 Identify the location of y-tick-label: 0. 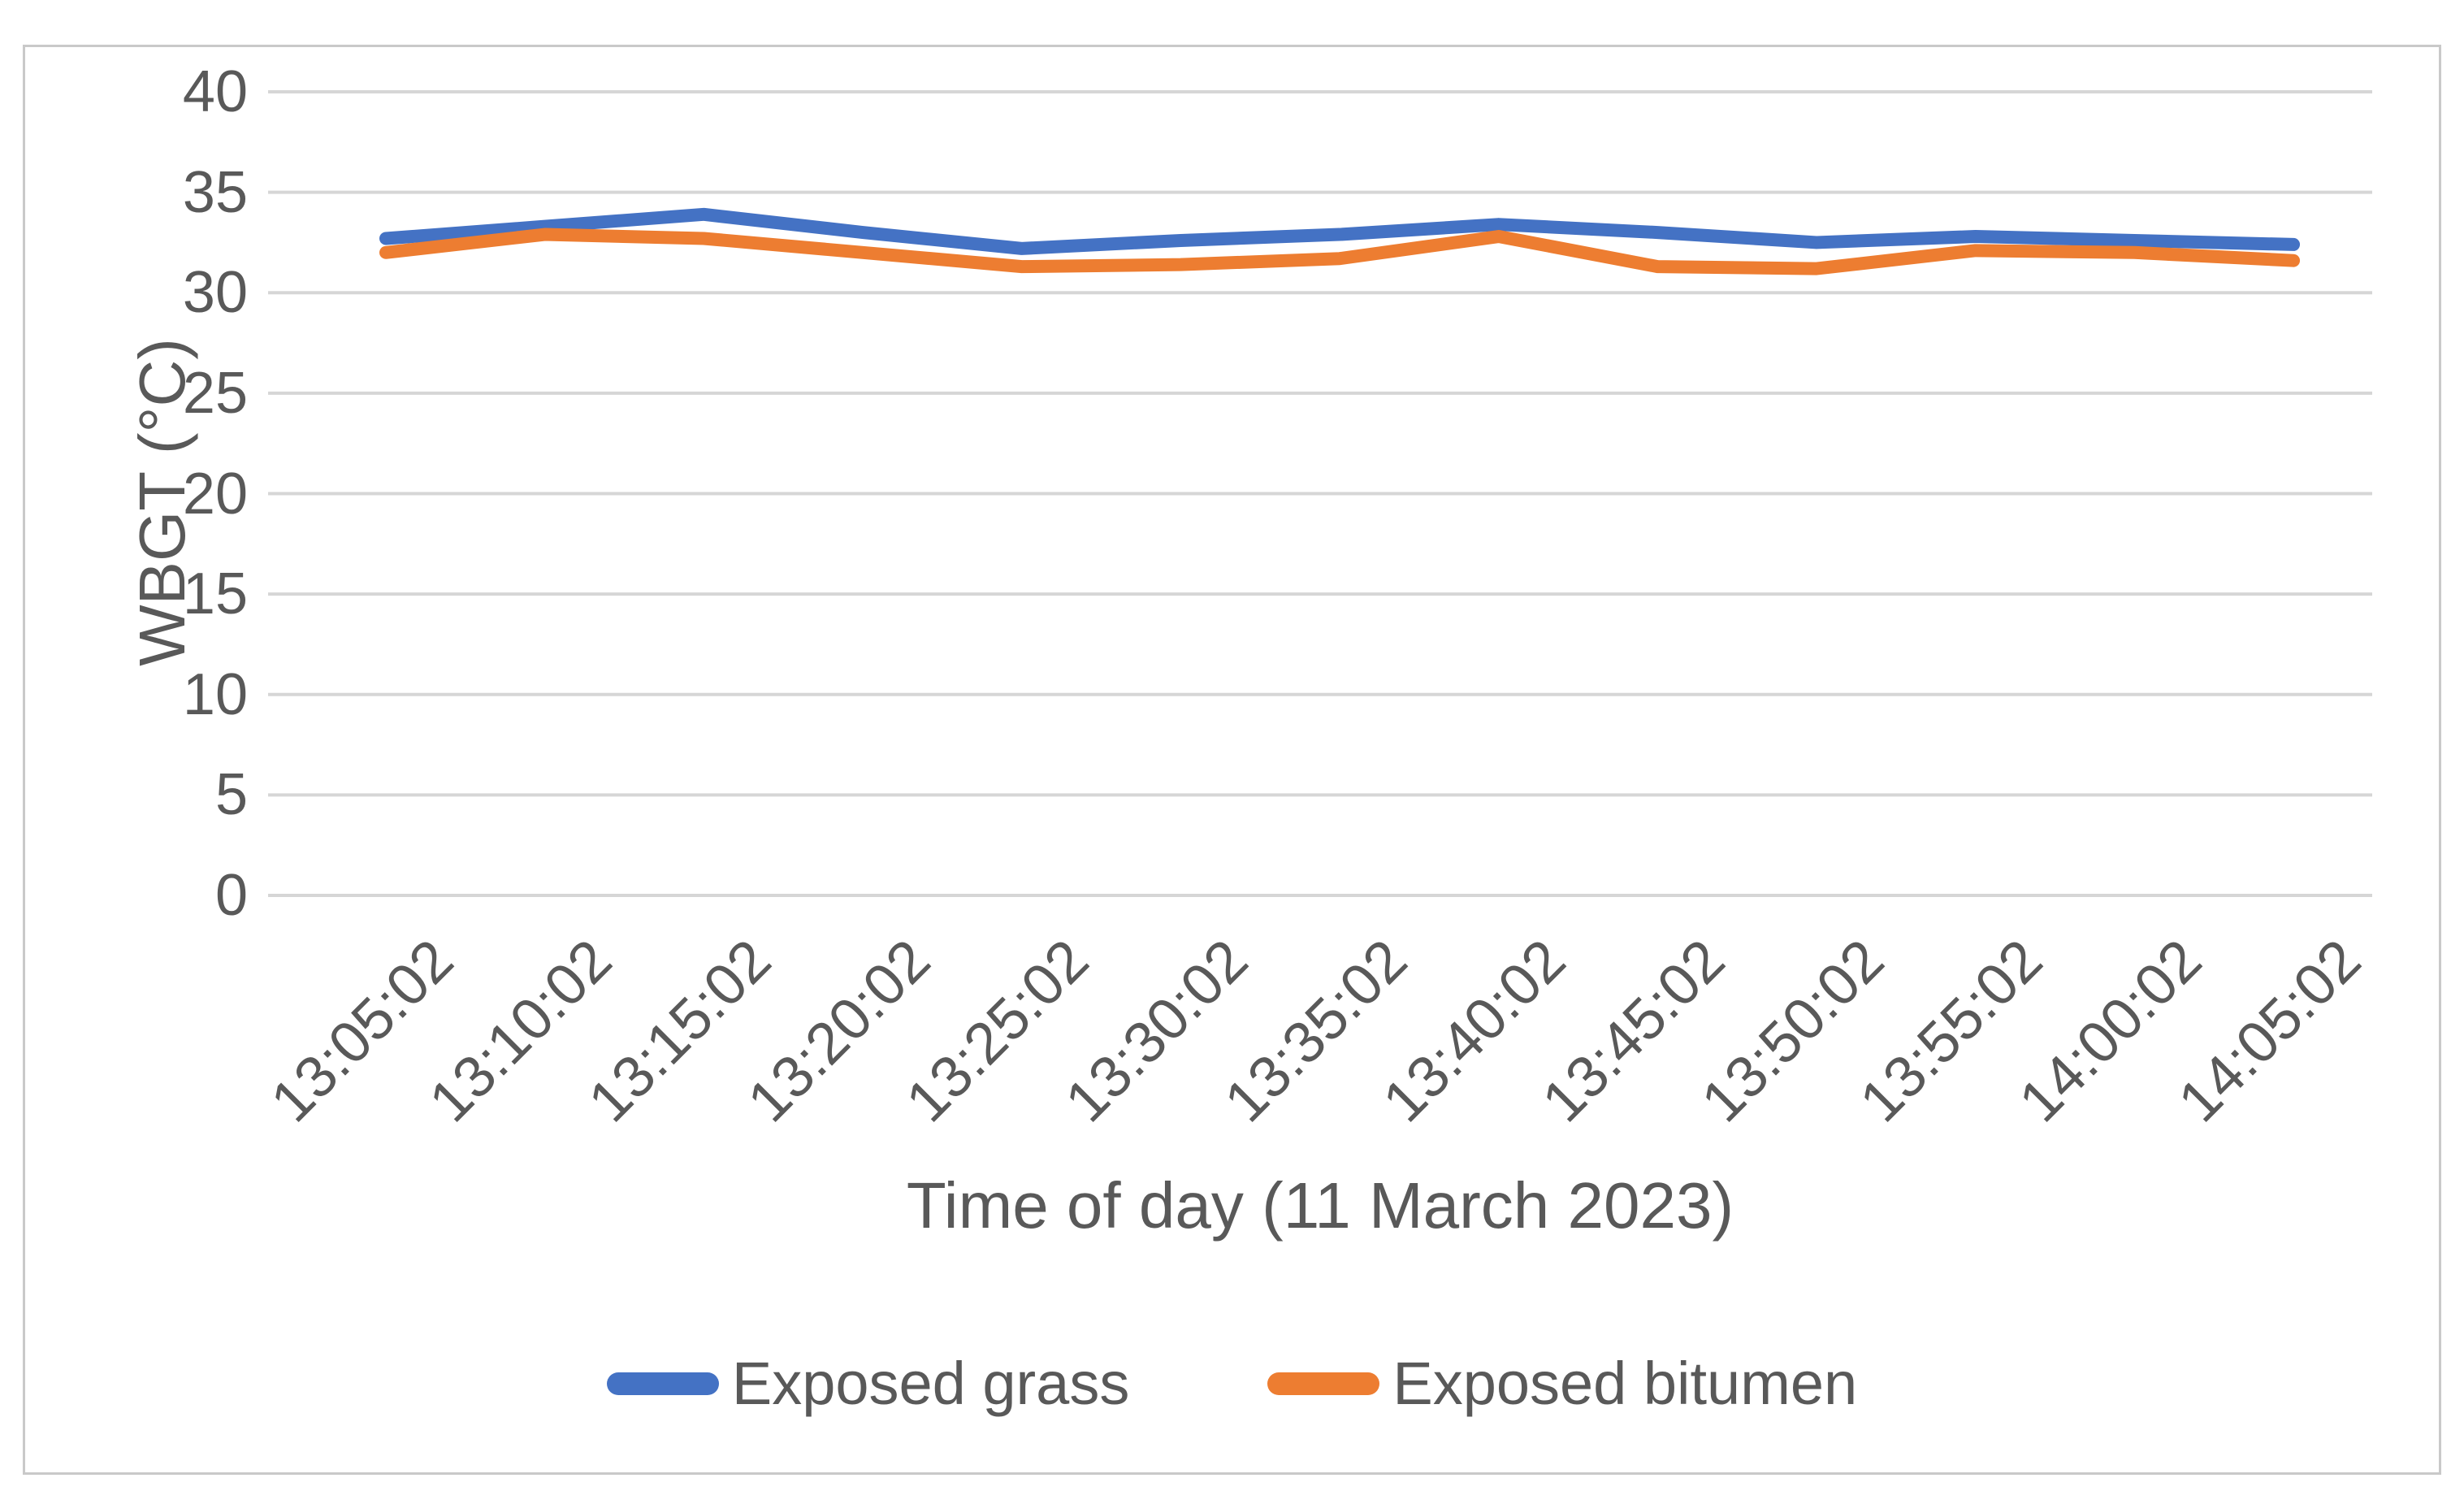
(231, 895).